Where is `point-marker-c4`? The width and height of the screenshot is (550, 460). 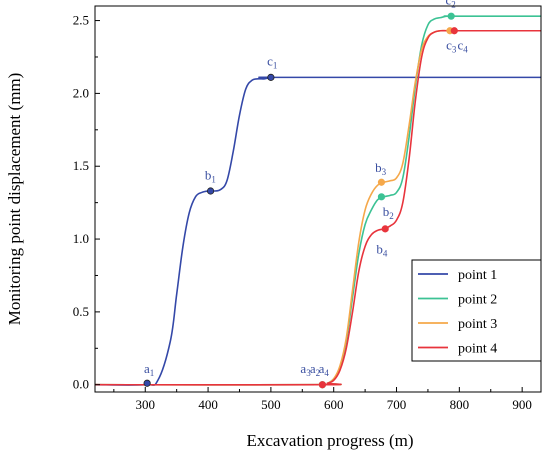 point-marker-c4 is located at coordinates (454, 31).